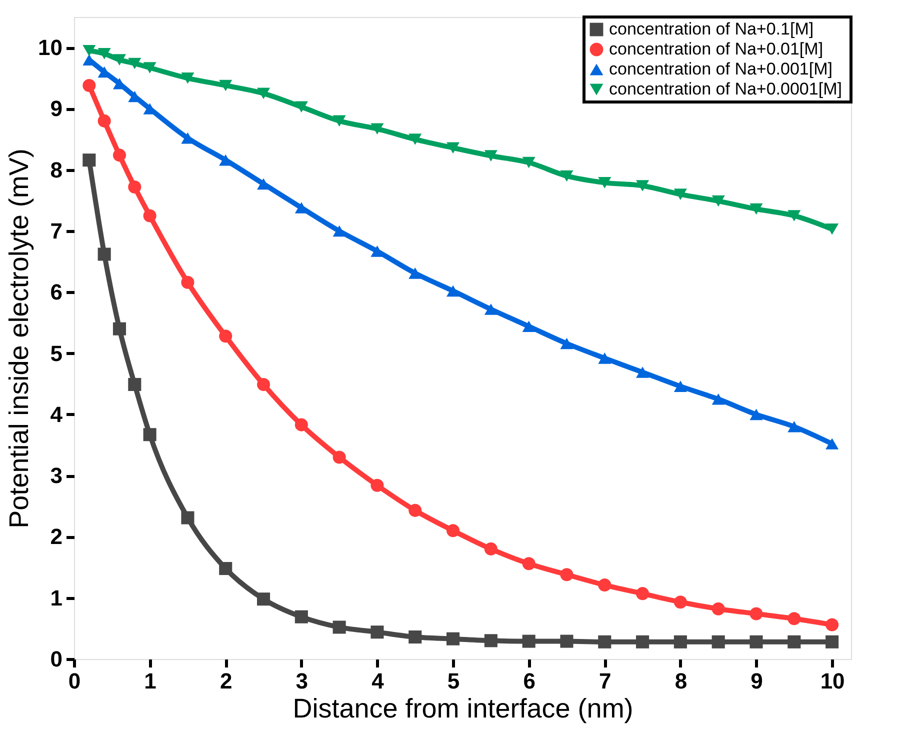 The height and width of the screenshot is (753, 905). What do you see at coordinates (150, 681) in the screenshot?
I see `x-tick-label: 1` at bounding box center [150, 681].